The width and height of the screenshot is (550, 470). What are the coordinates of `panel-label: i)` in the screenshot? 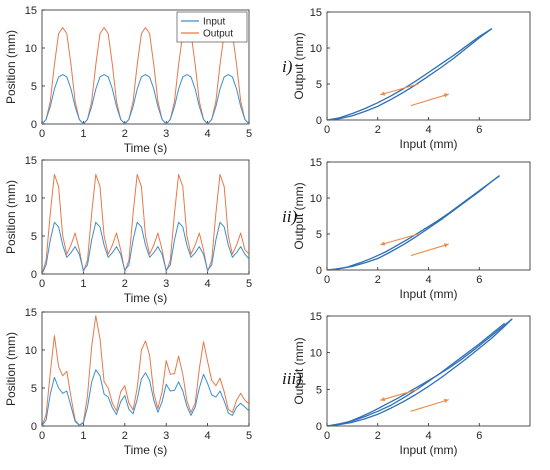 It's located at (287, 66).